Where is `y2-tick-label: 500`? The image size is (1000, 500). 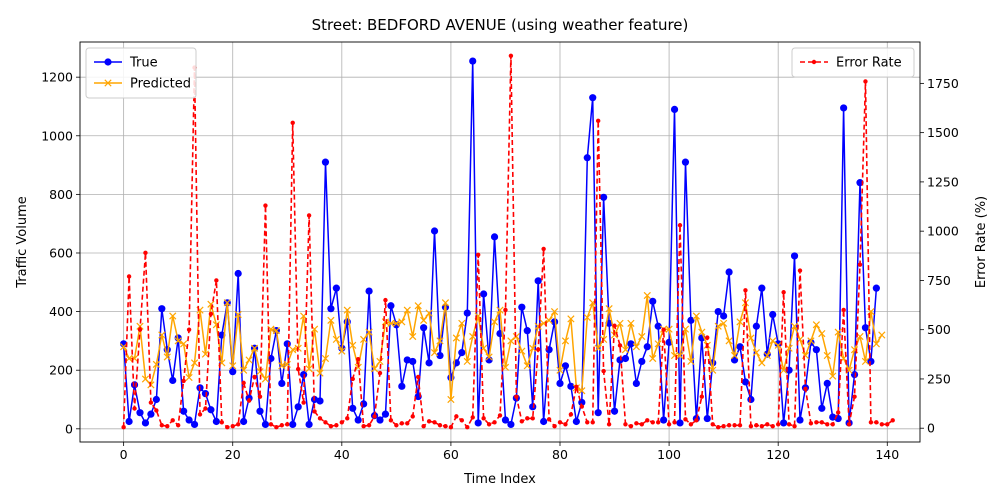 y2-tick-label: 500 is located at coordinates (939, 329).